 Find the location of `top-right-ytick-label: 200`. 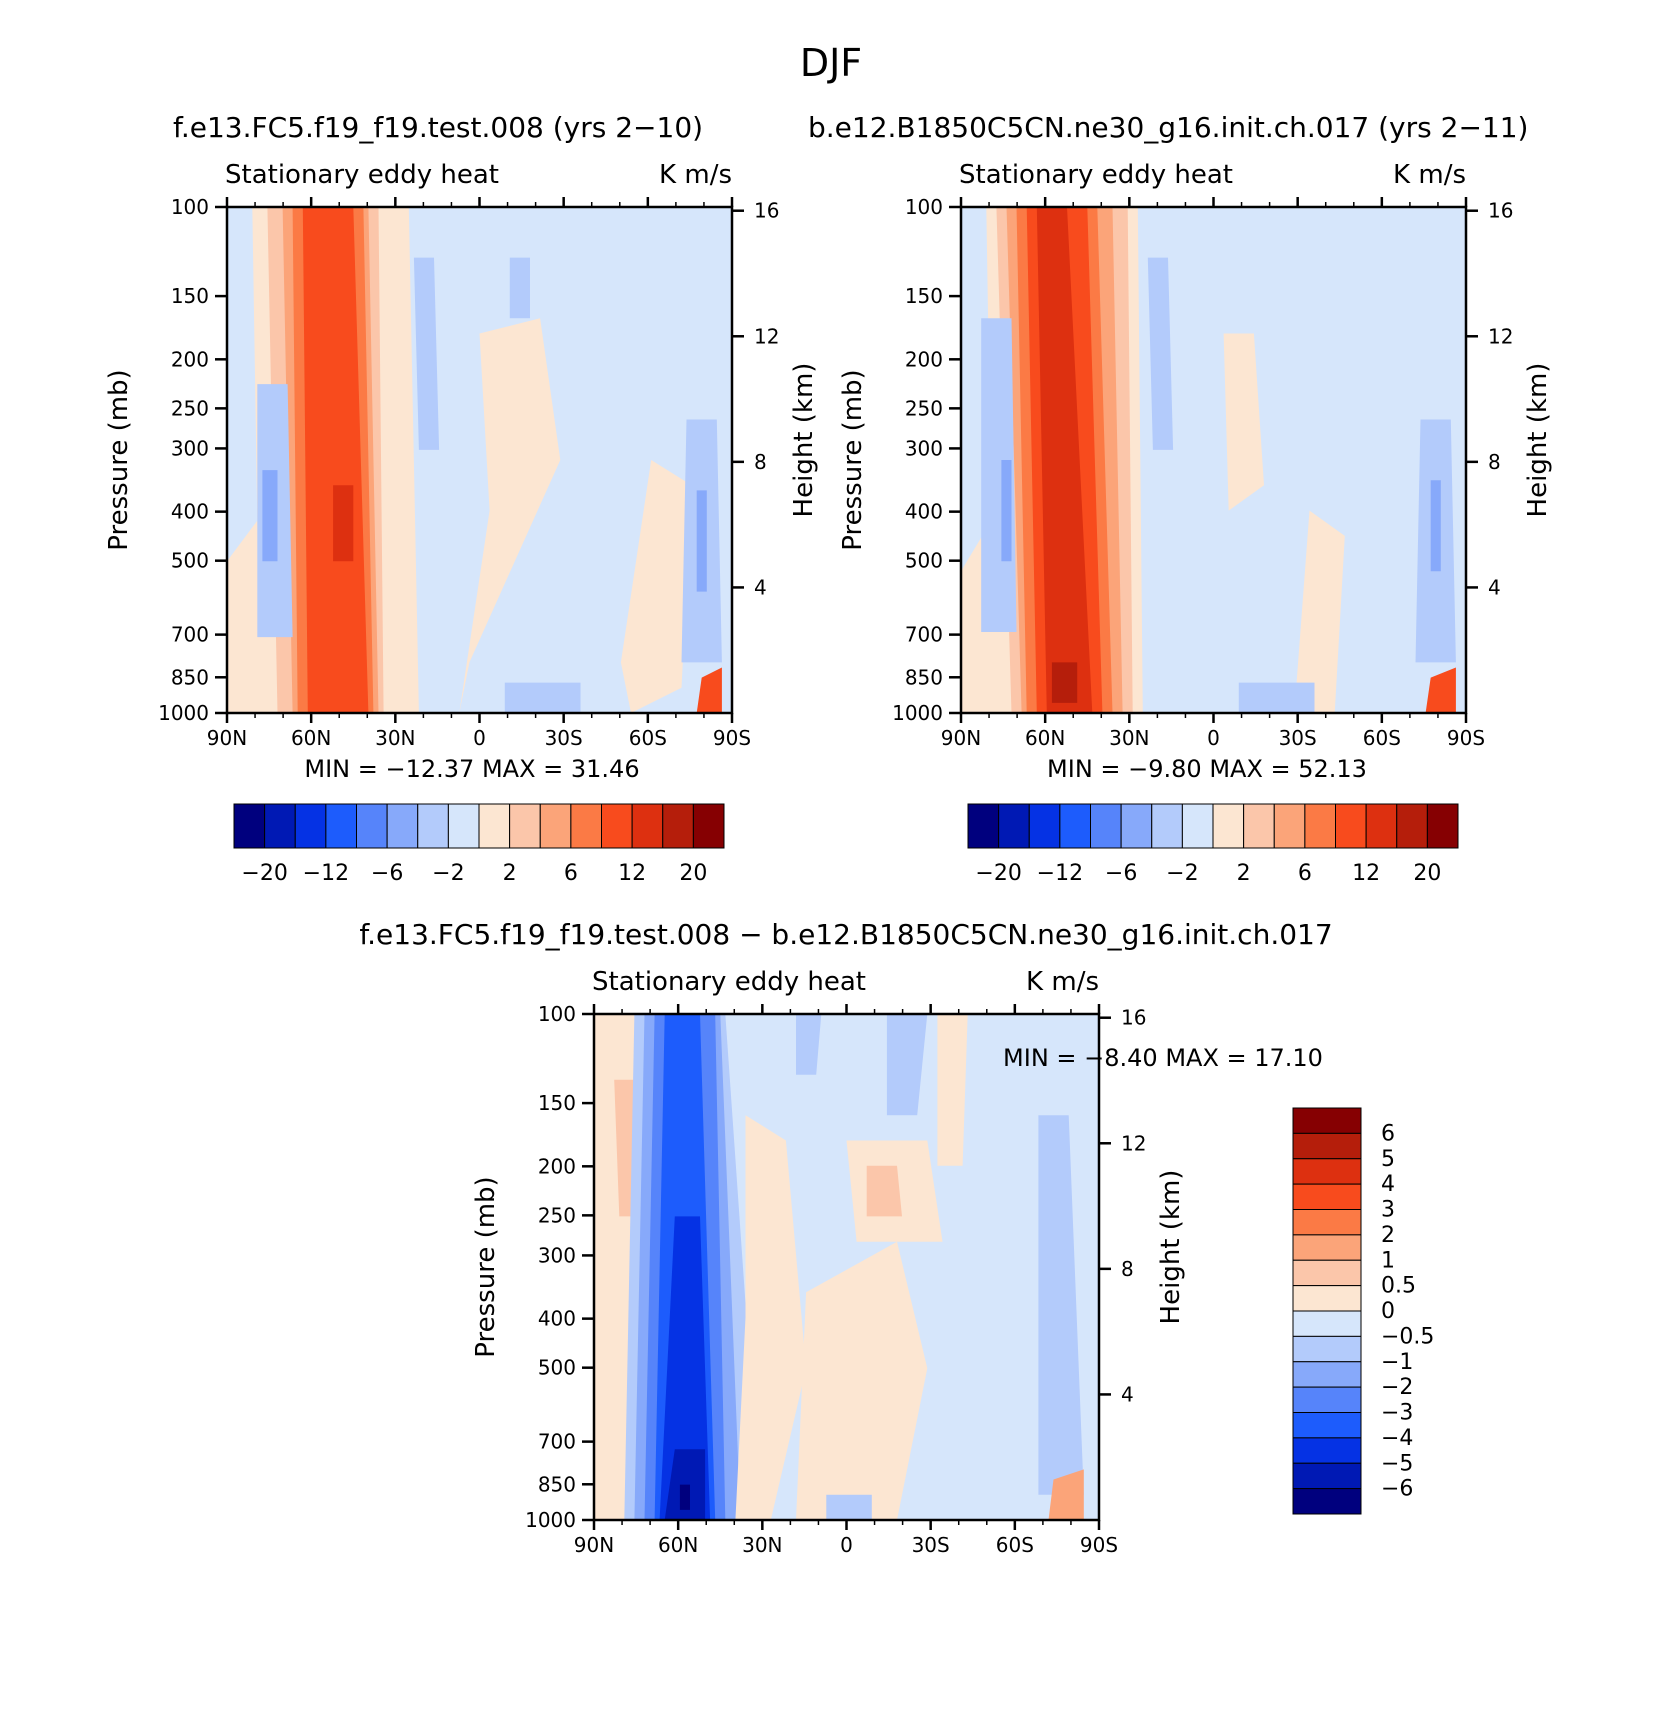

top-right-ytick-label: 200 is located at coordinates (924, 359).